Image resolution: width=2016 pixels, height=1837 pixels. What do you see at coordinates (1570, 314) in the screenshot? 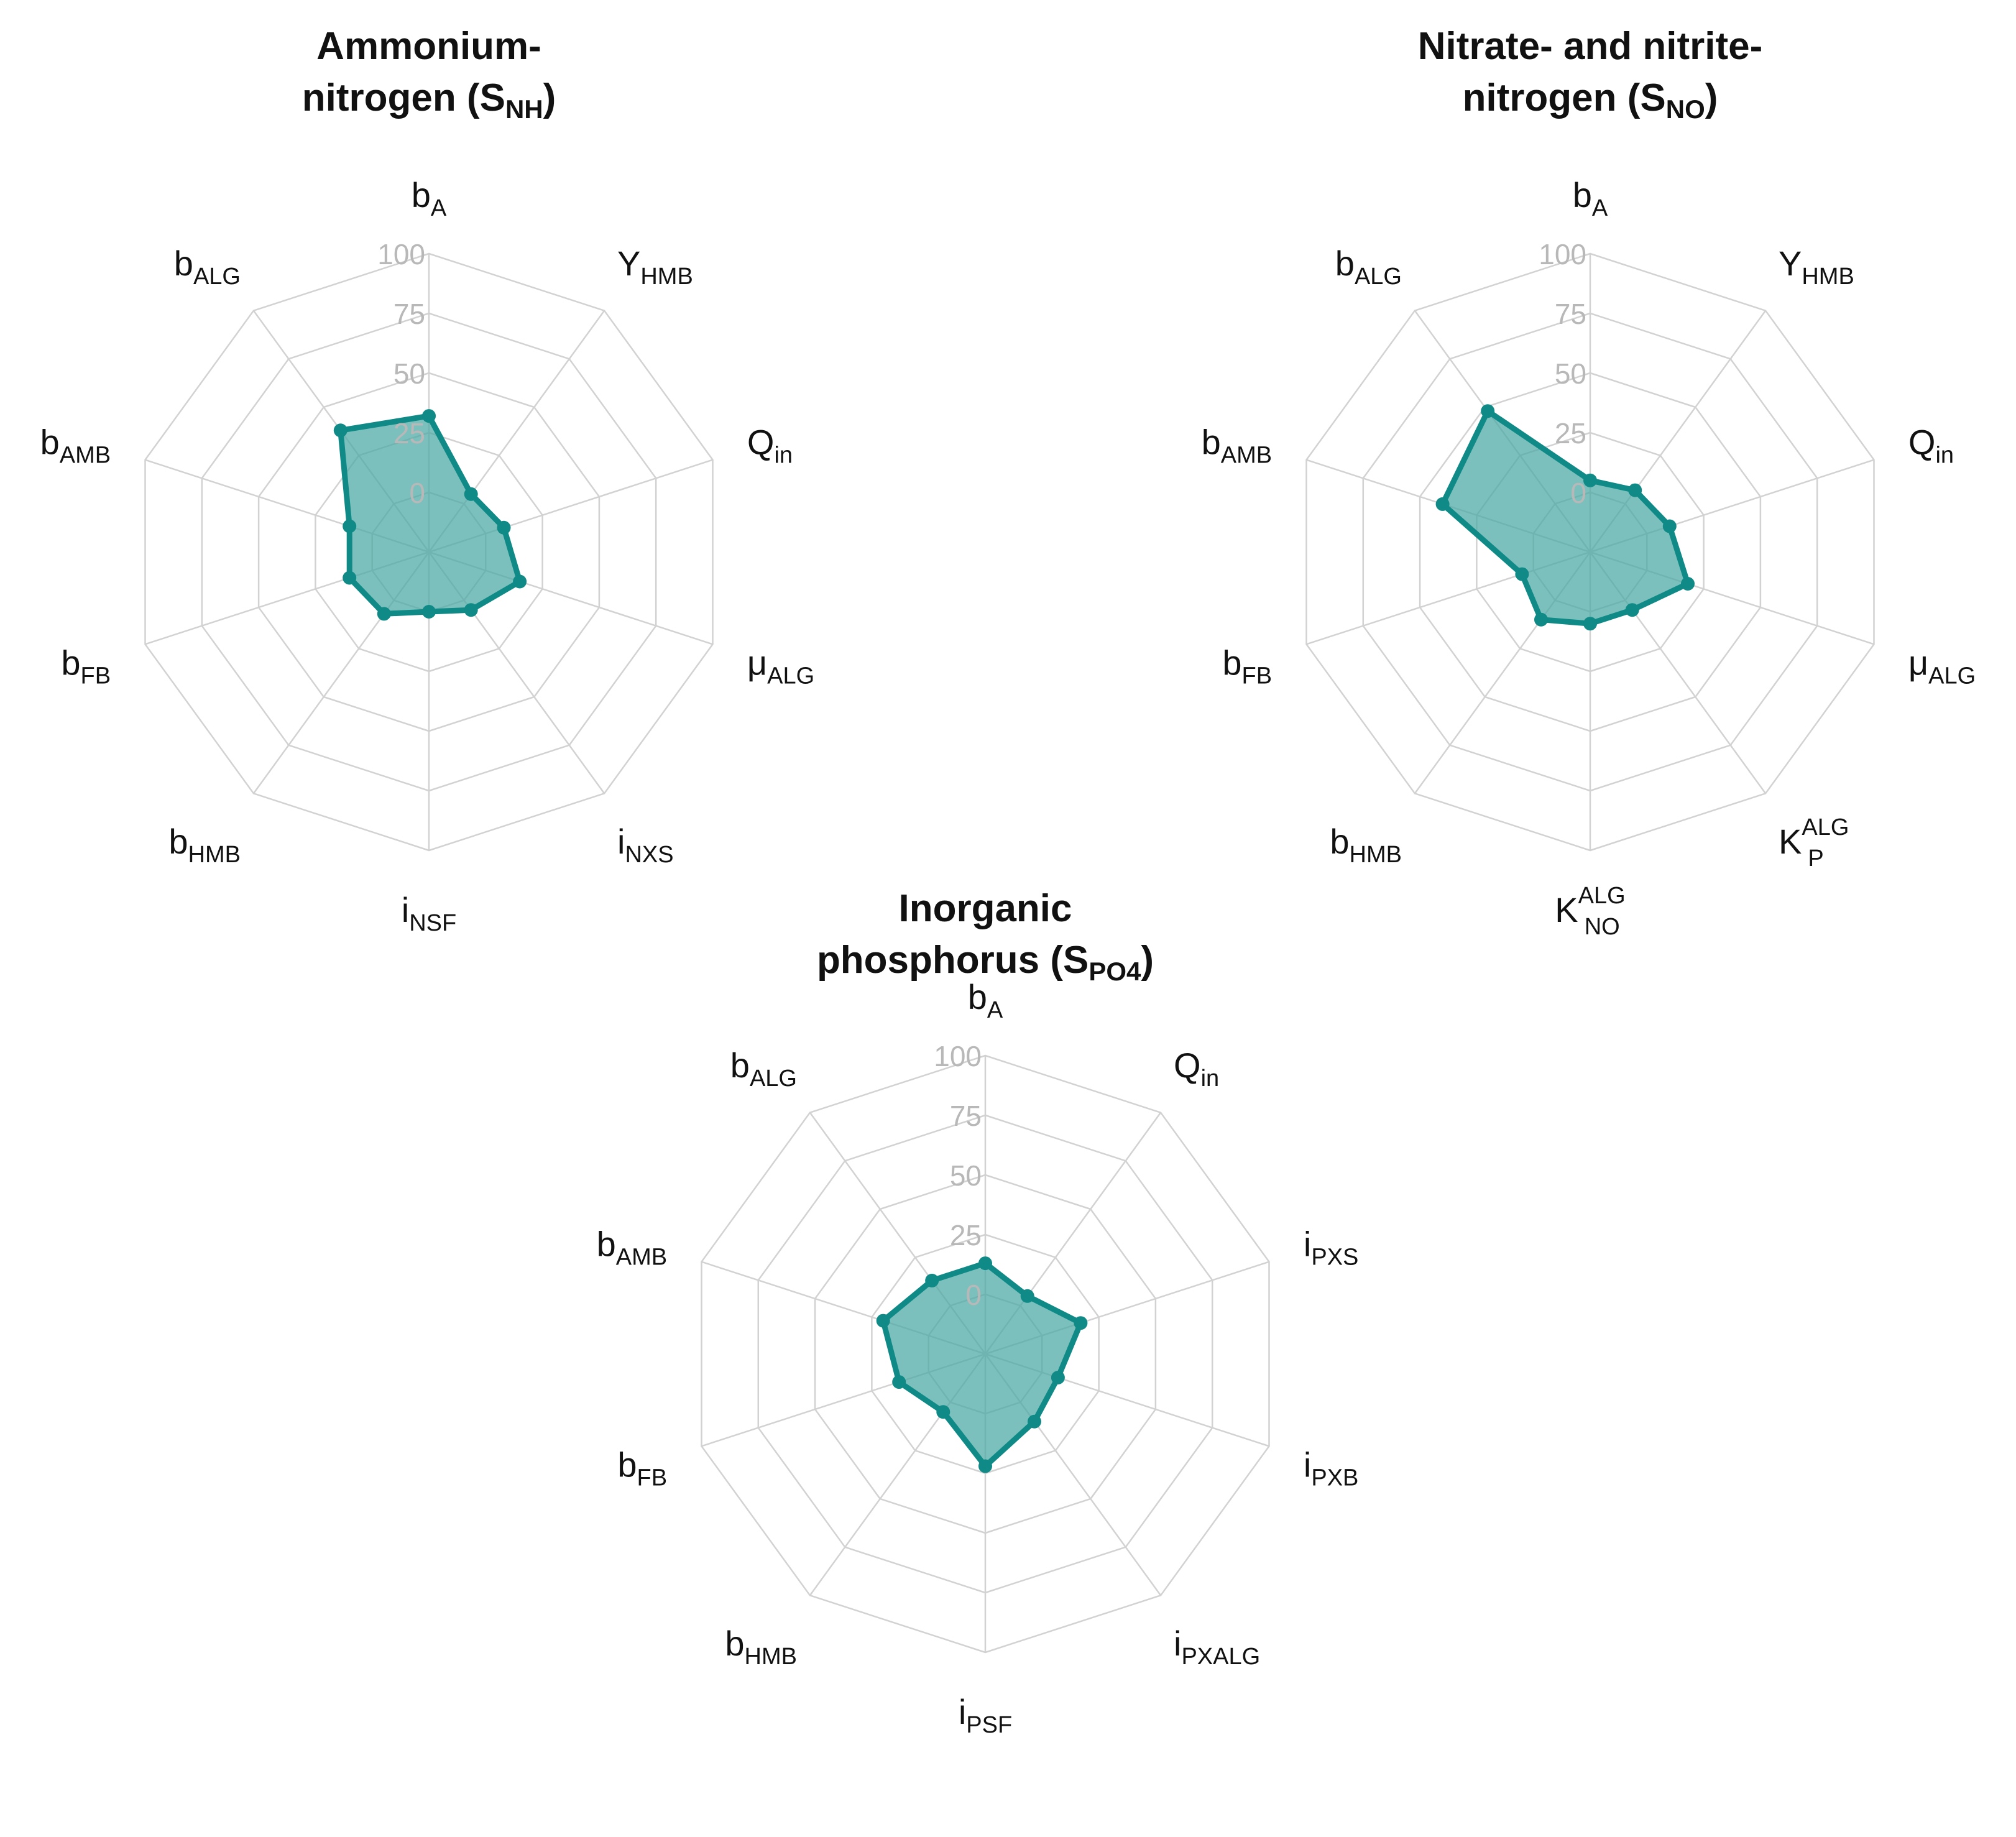
I see `radial-tick-label: 75` at bounding box center [1570, 314].